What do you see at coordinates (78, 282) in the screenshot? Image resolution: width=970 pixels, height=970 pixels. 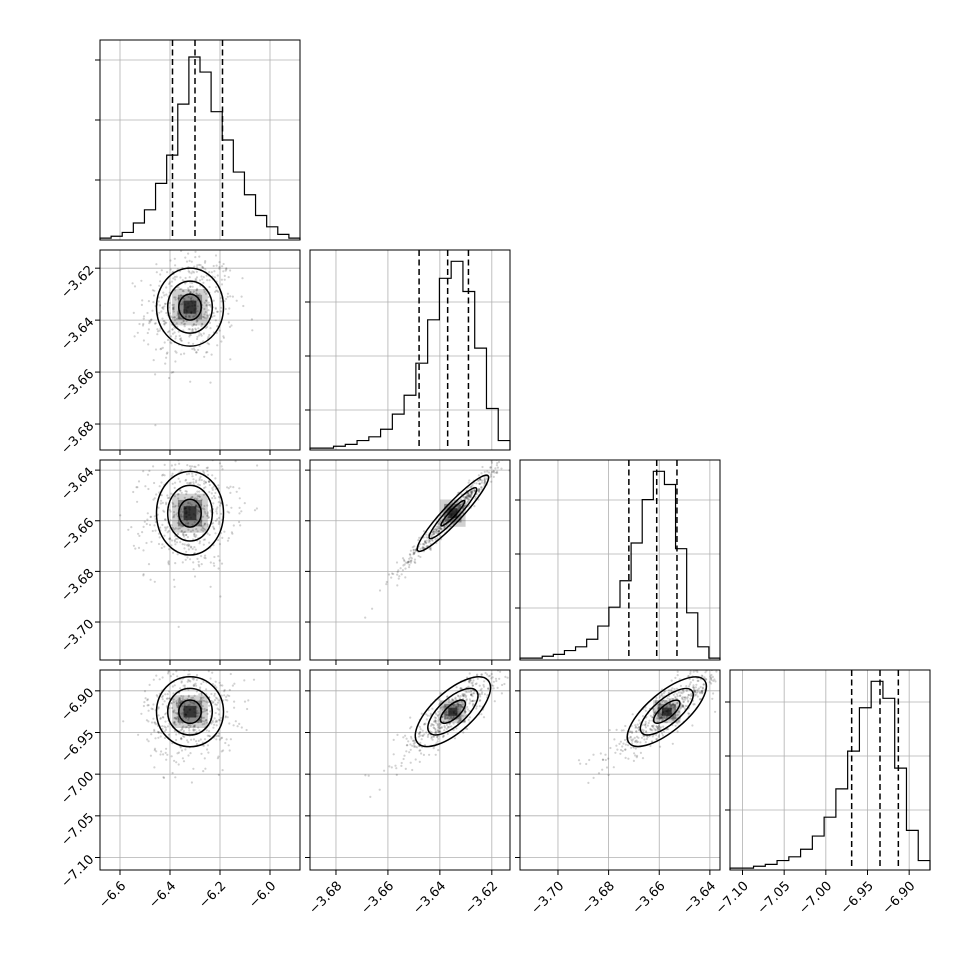 I see `y-tick-label: −3.62` at bounding box center [78, 282].